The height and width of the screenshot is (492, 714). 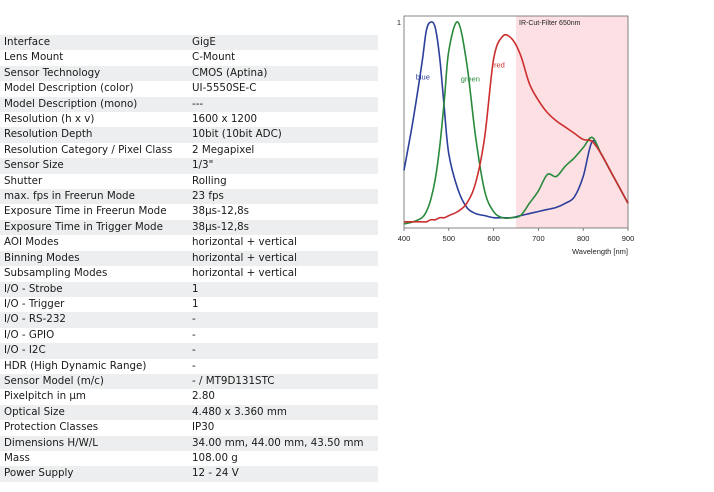 What do you see at coordinates (94, 58) in the screenshot?
I see `spec-label: Lens Mount` at bounding box center [94, 58].